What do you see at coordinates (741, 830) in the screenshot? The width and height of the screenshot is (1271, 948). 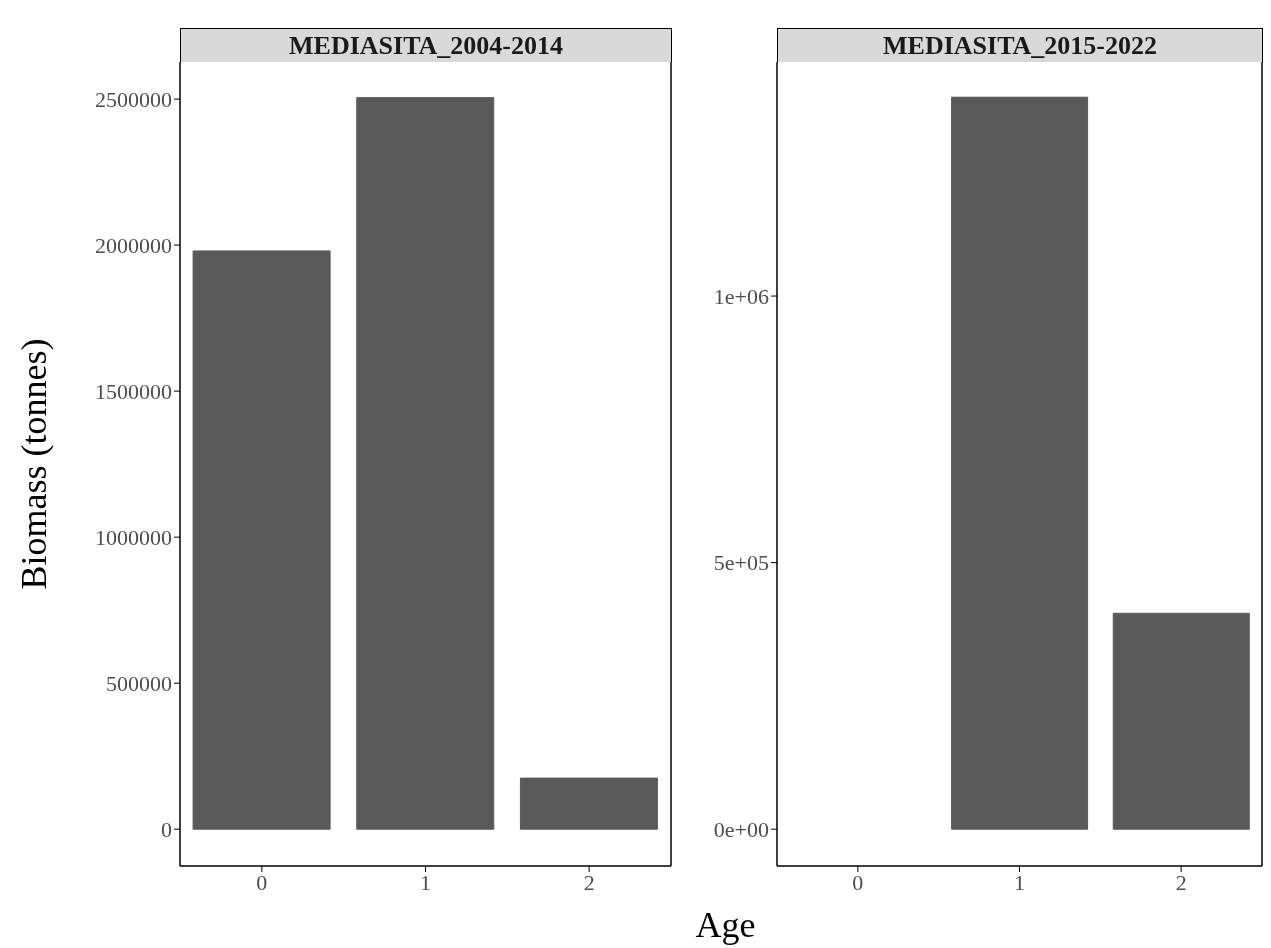 I see `y-tick-label: 0e+00` at bounding box center [741, 830].